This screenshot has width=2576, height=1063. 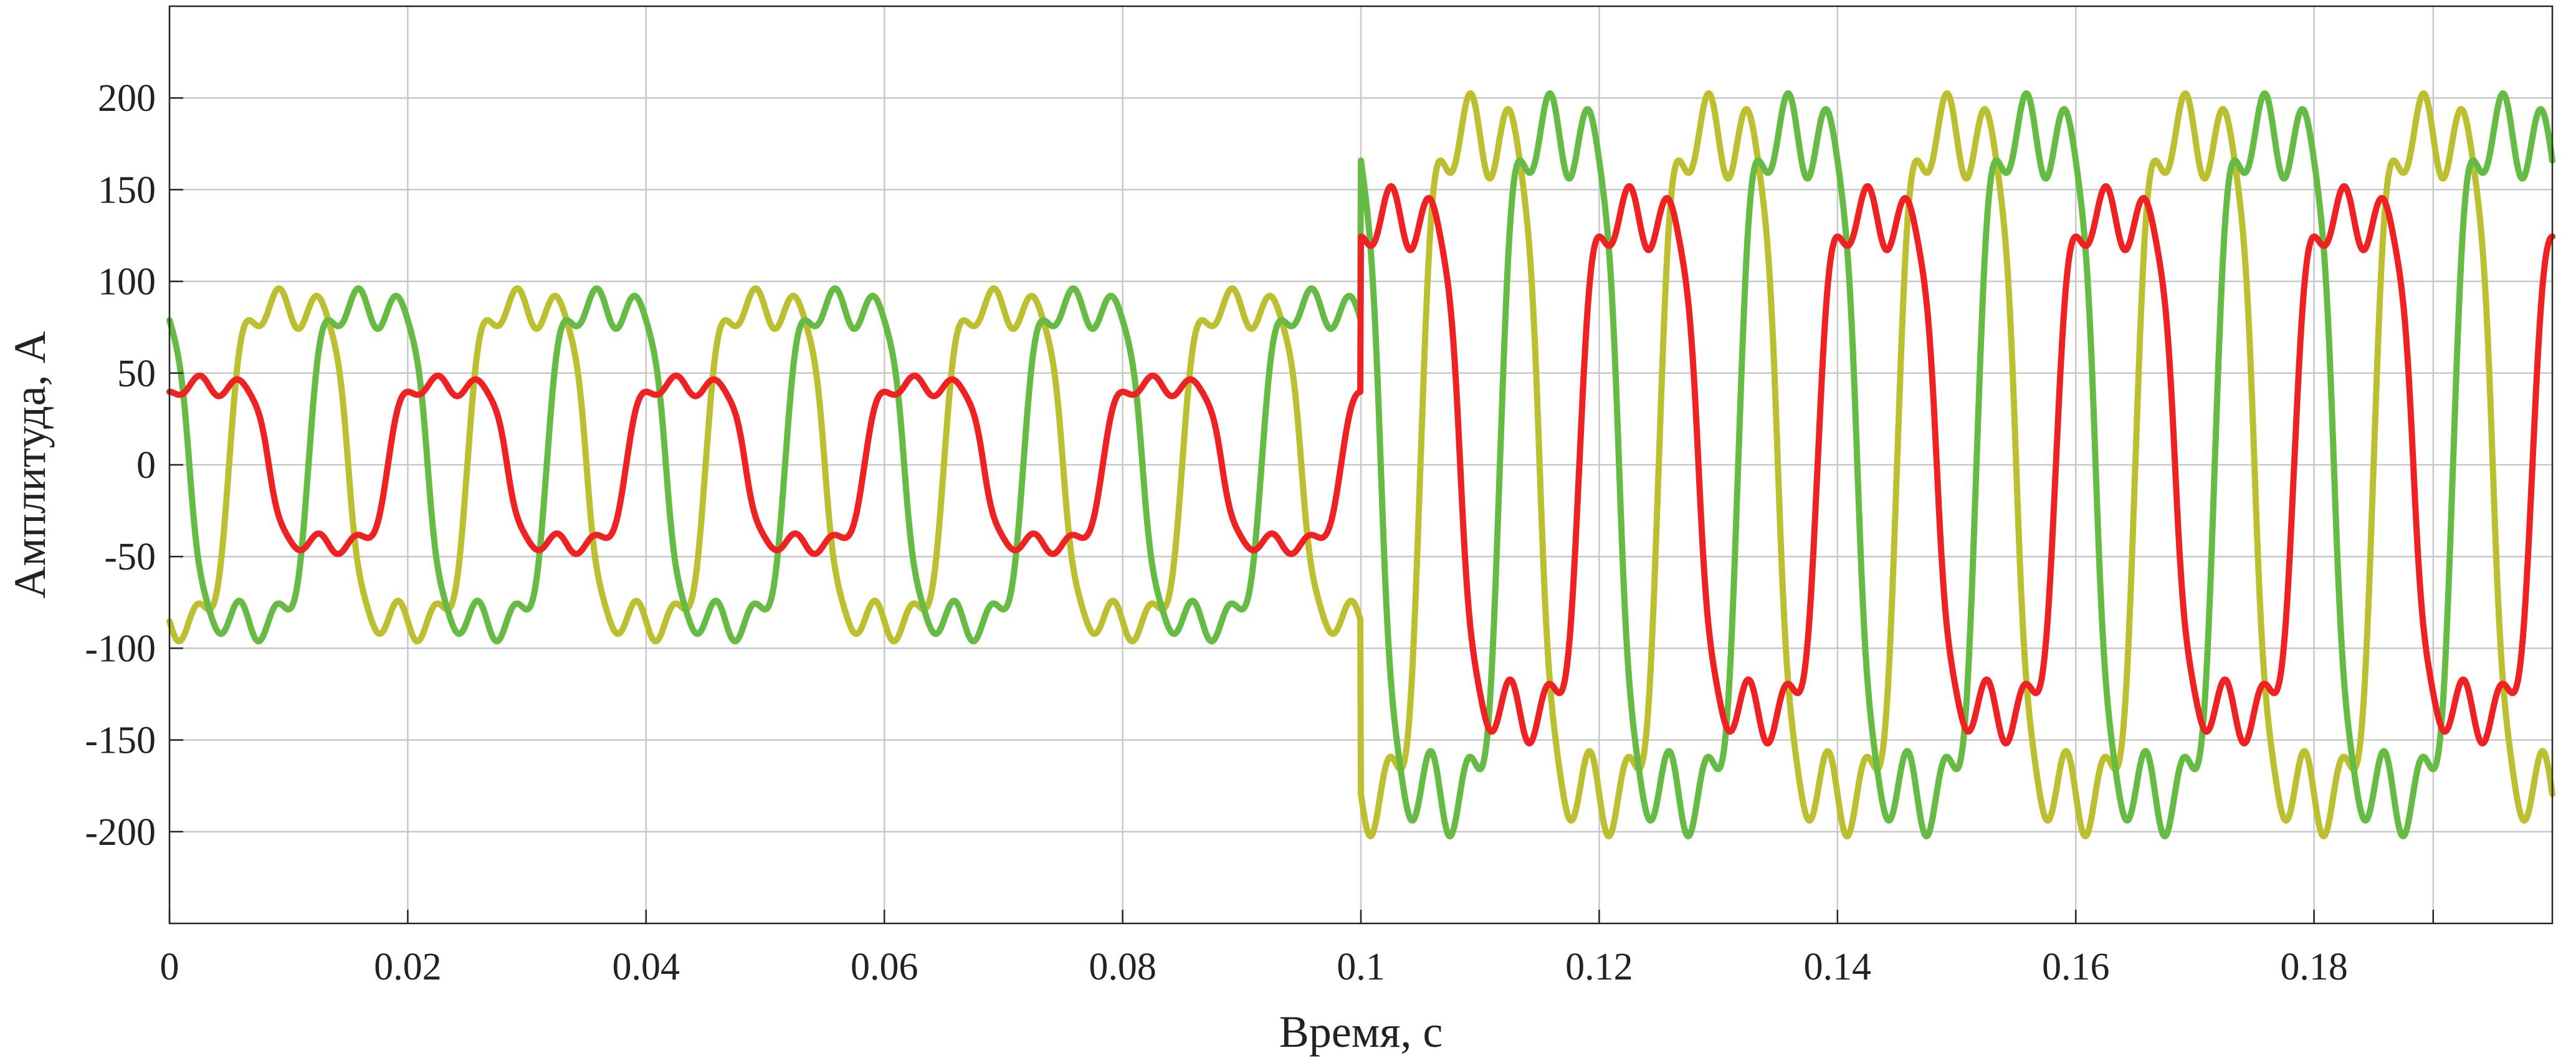 What do you see at coordinates (146, 465) in the screenshot?
I see `y-tick-label: 0` at bounding box center [146, 465].